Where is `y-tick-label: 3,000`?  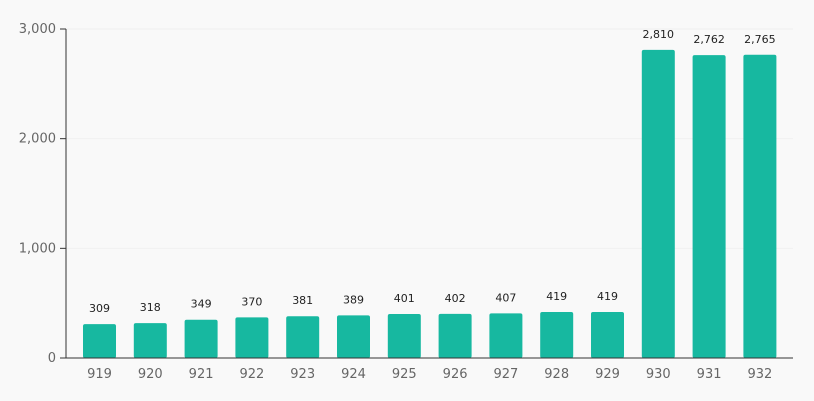 y-tick-label: 3,000 is located at coordinates (37, 29).